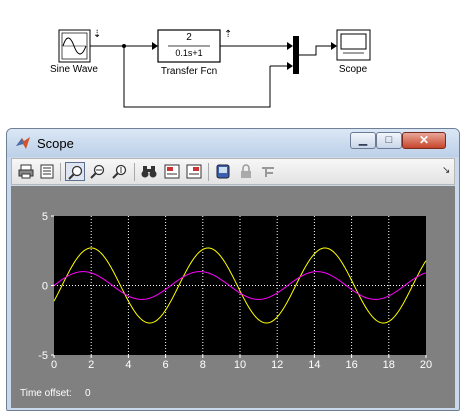  What do you see at coordinates (189, 46) in the screenshot?
I see `transfer-fcn-block` at bounding box center [189, 46].